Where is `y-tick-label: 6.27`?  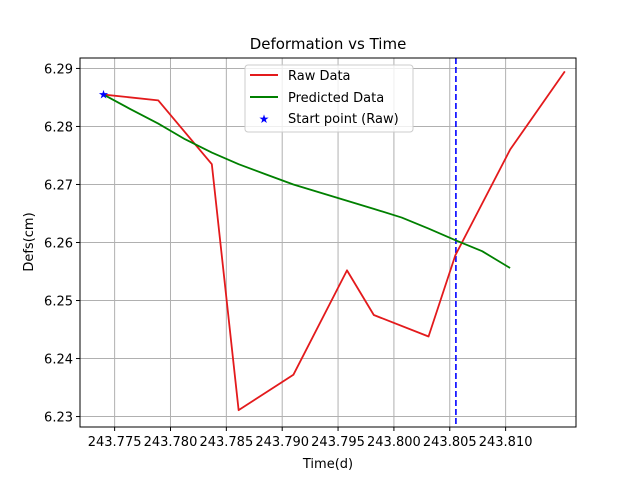
y-tick-label: 6.27 is located at coordinates (58, 185).